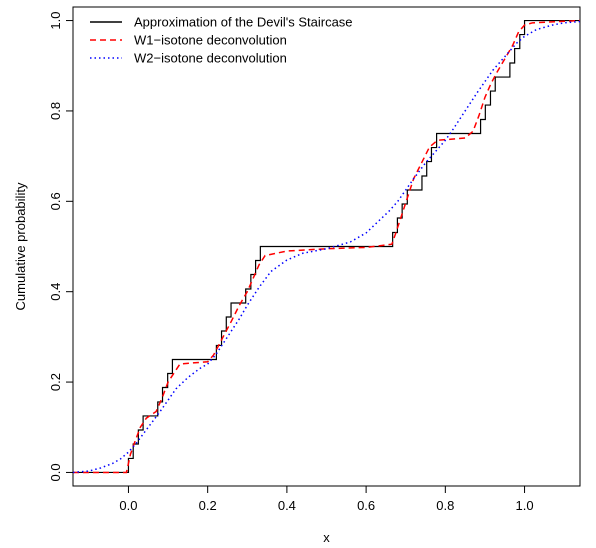 Image resolution: width=596 pixels, height=548 pixels. What do you see at coordinates (208, 505) in the screenshot?
I see `x-tick-label: 0.2` at bounding box center [208, 505].